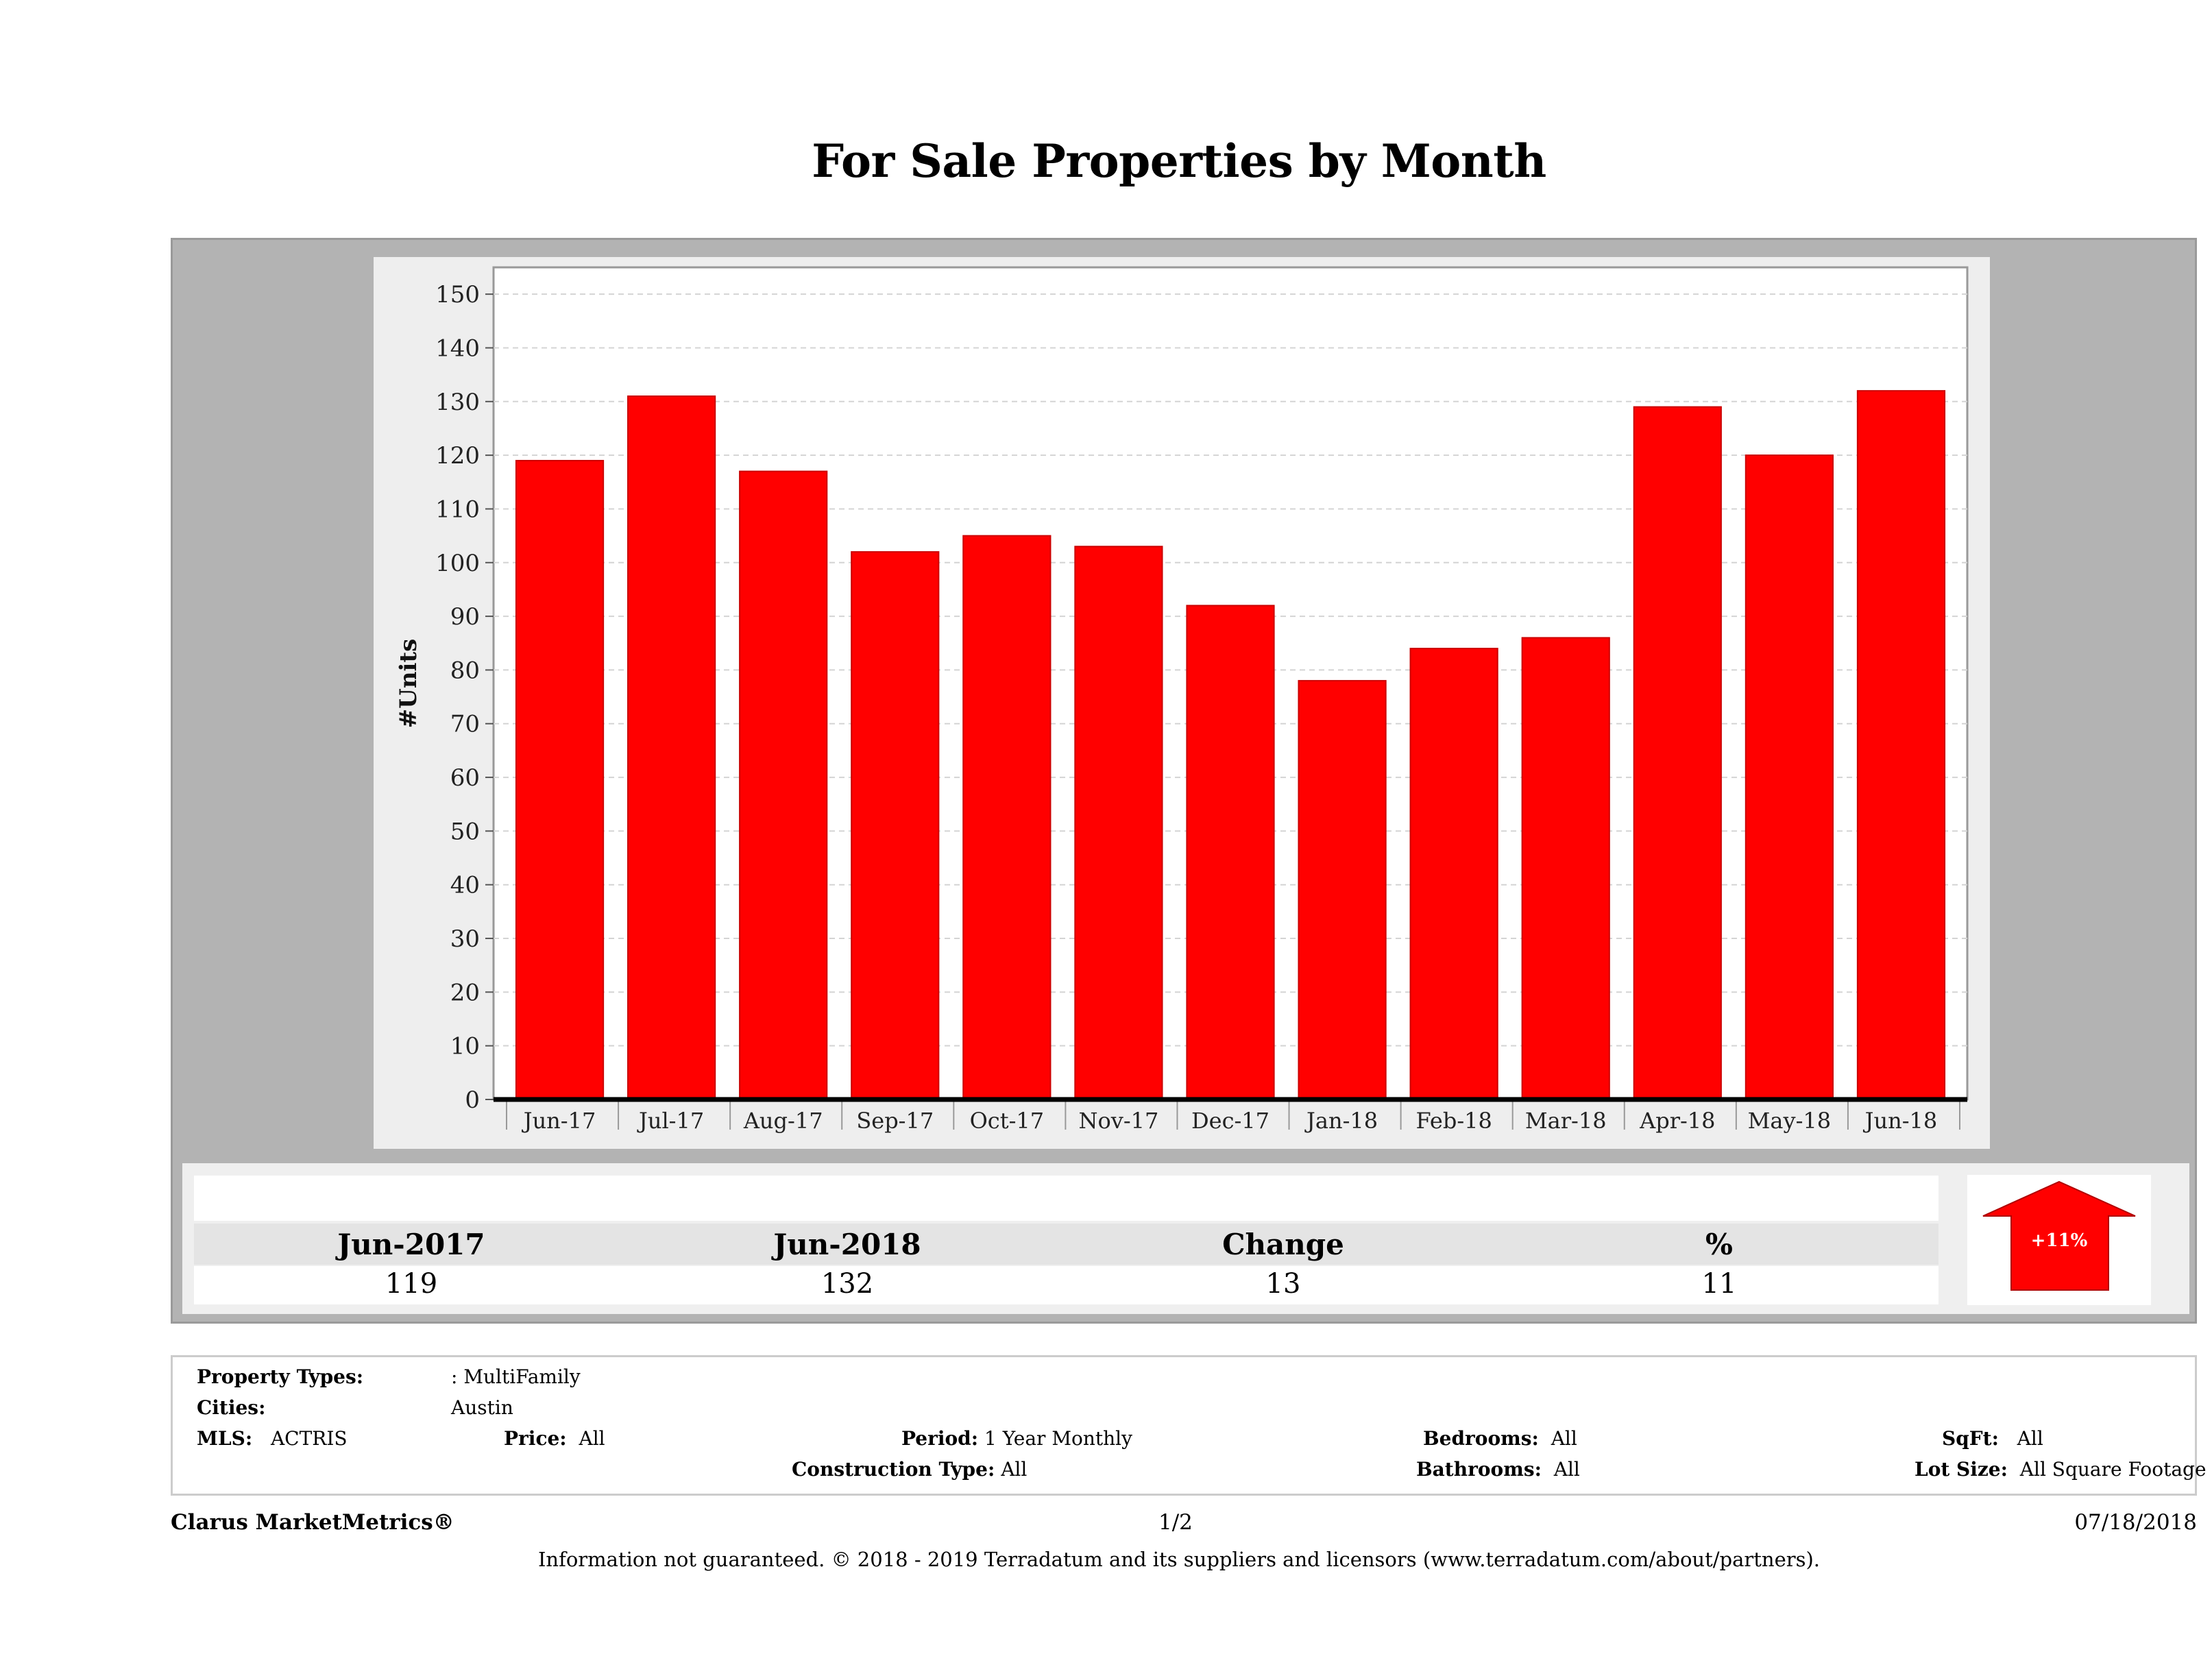  What do you see at coordinates (2059, 1240) in the screenshot?
I see `trend-badge-label: +11%` at bounding box center [2059, 1240].